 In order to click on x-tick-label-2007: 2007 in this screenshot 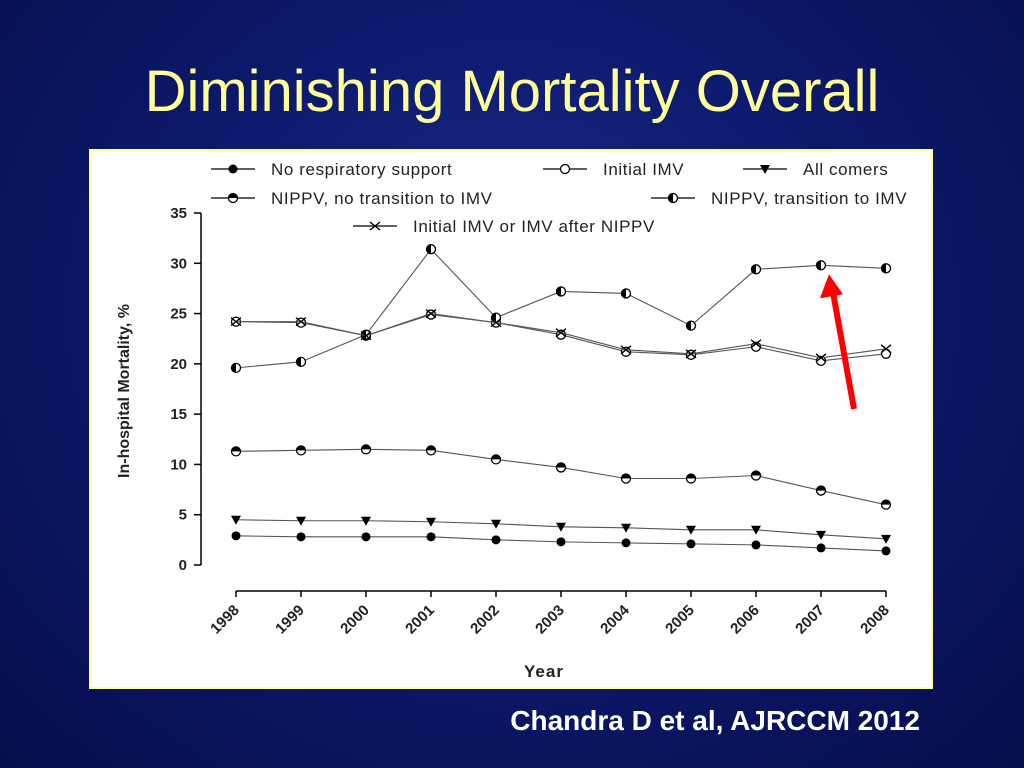, I will do `click(810, 620)`.